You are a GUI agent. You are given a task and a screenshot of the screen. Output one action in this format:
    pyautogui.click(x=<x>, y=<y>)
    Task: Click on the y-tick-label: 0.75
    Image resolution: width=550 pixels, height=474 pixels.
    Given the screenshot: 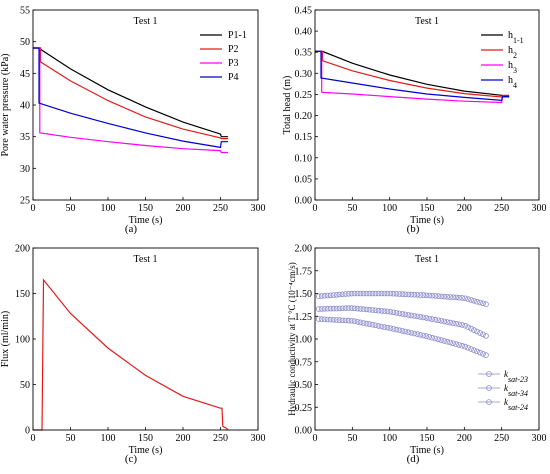 What is the action you would take?
    pyautogui.click(x=304, y=362)
    